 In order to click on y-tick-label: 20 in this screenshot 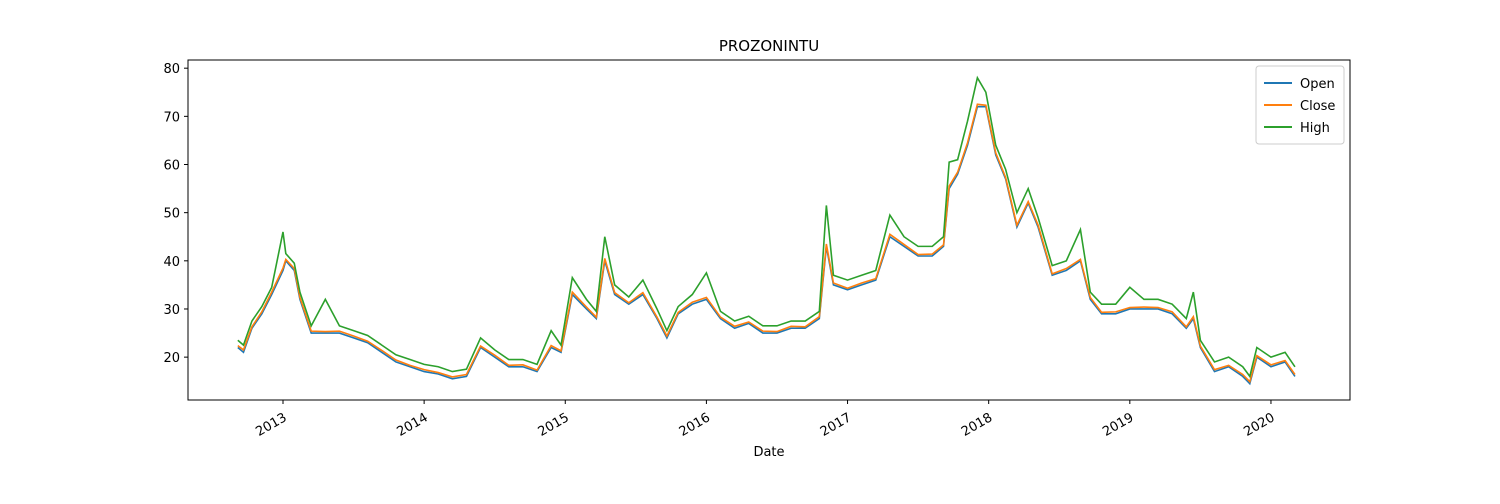, I will do `click(171, 358)`.